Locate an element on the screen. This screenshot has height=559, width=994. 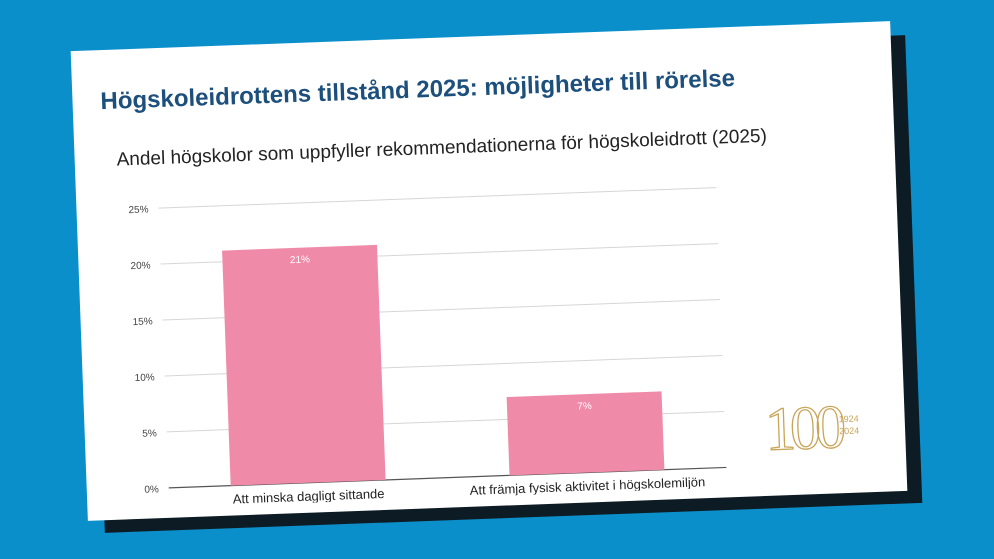
y-tick-label: 20% is located at coordinates (140, 266).